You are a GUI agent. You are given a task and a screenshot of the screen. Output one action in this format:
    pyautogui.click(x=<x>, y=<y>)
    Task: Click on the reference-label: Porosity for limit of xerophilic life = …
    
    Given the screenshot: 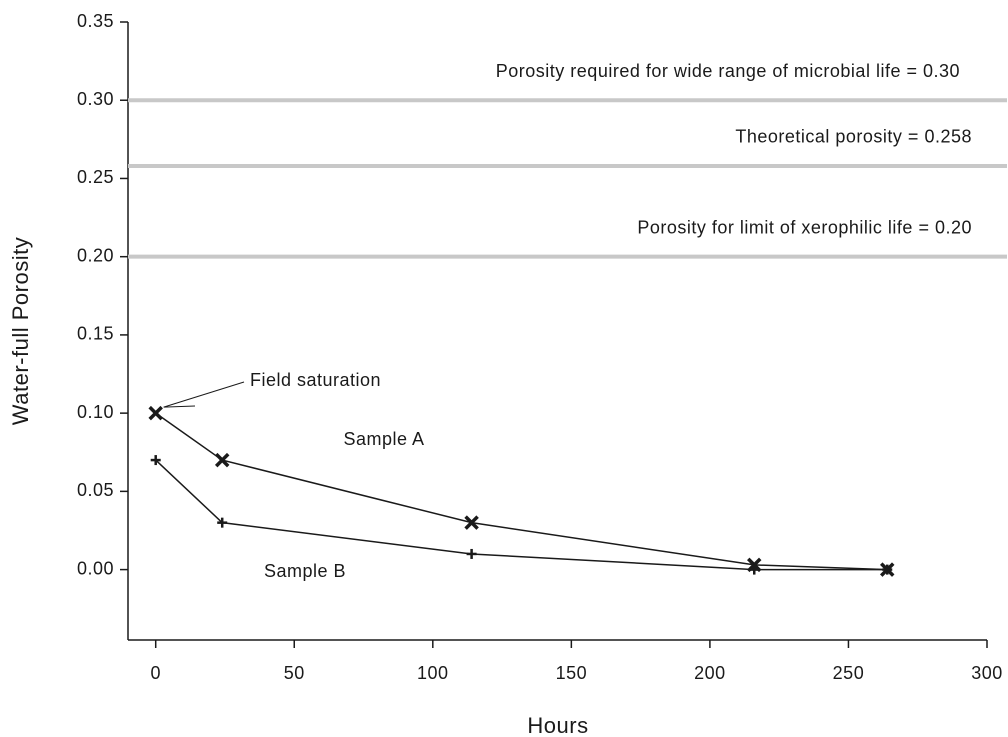 What is the action you would take?
    pyautogui.click(x=804, y=227)
    